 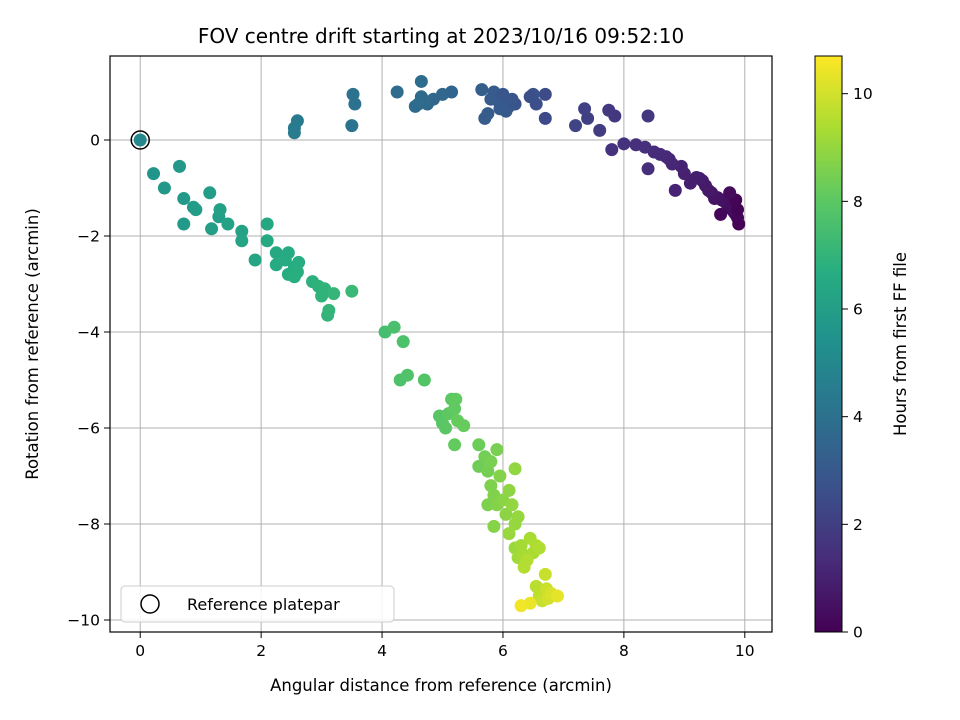 What do you see at coordinates (857, 363) in the screenshot?
I see `colorbar-ticks: 0 2 4 6 8 10` at bounding box center [857, 363].